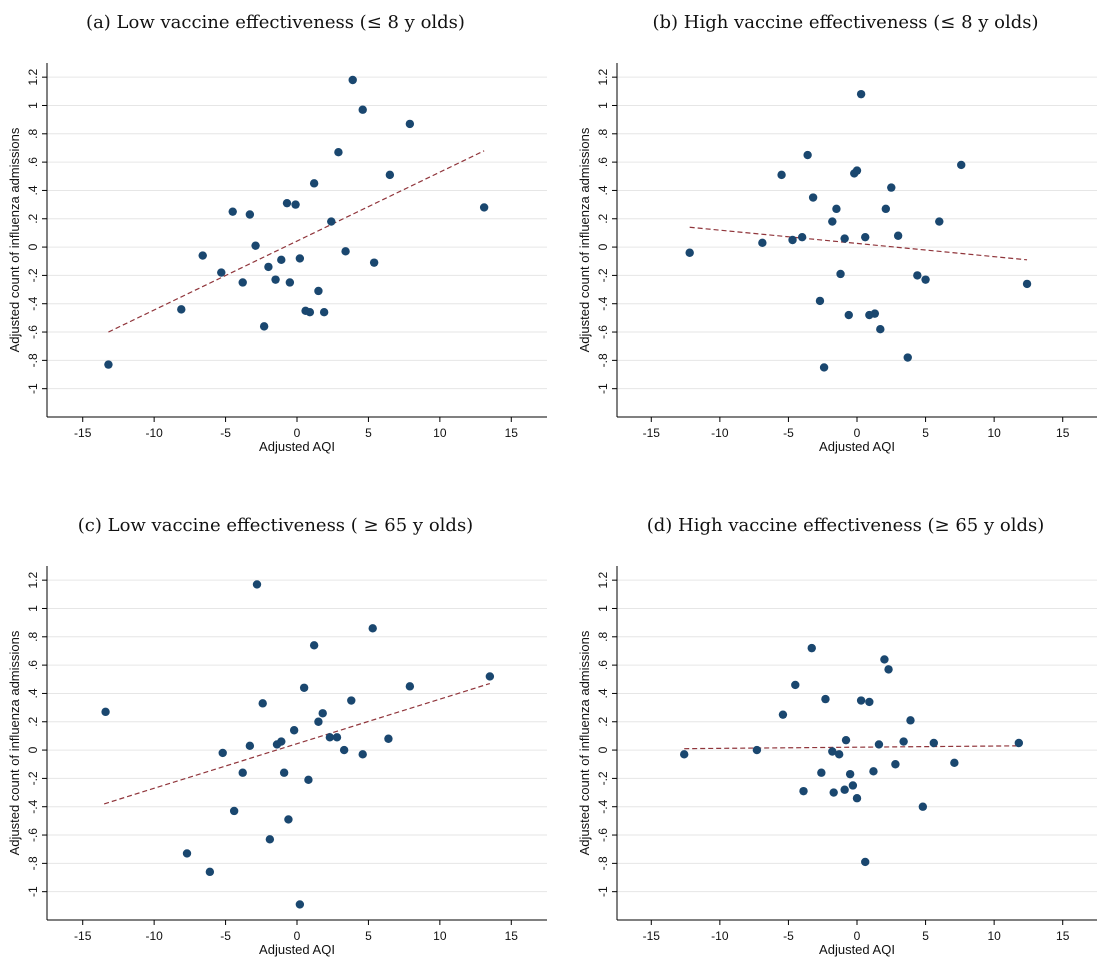  Describe the element at coordinates (33, 190) in the screenshot. I see `y-tick-label-a-7: .4` at that location.